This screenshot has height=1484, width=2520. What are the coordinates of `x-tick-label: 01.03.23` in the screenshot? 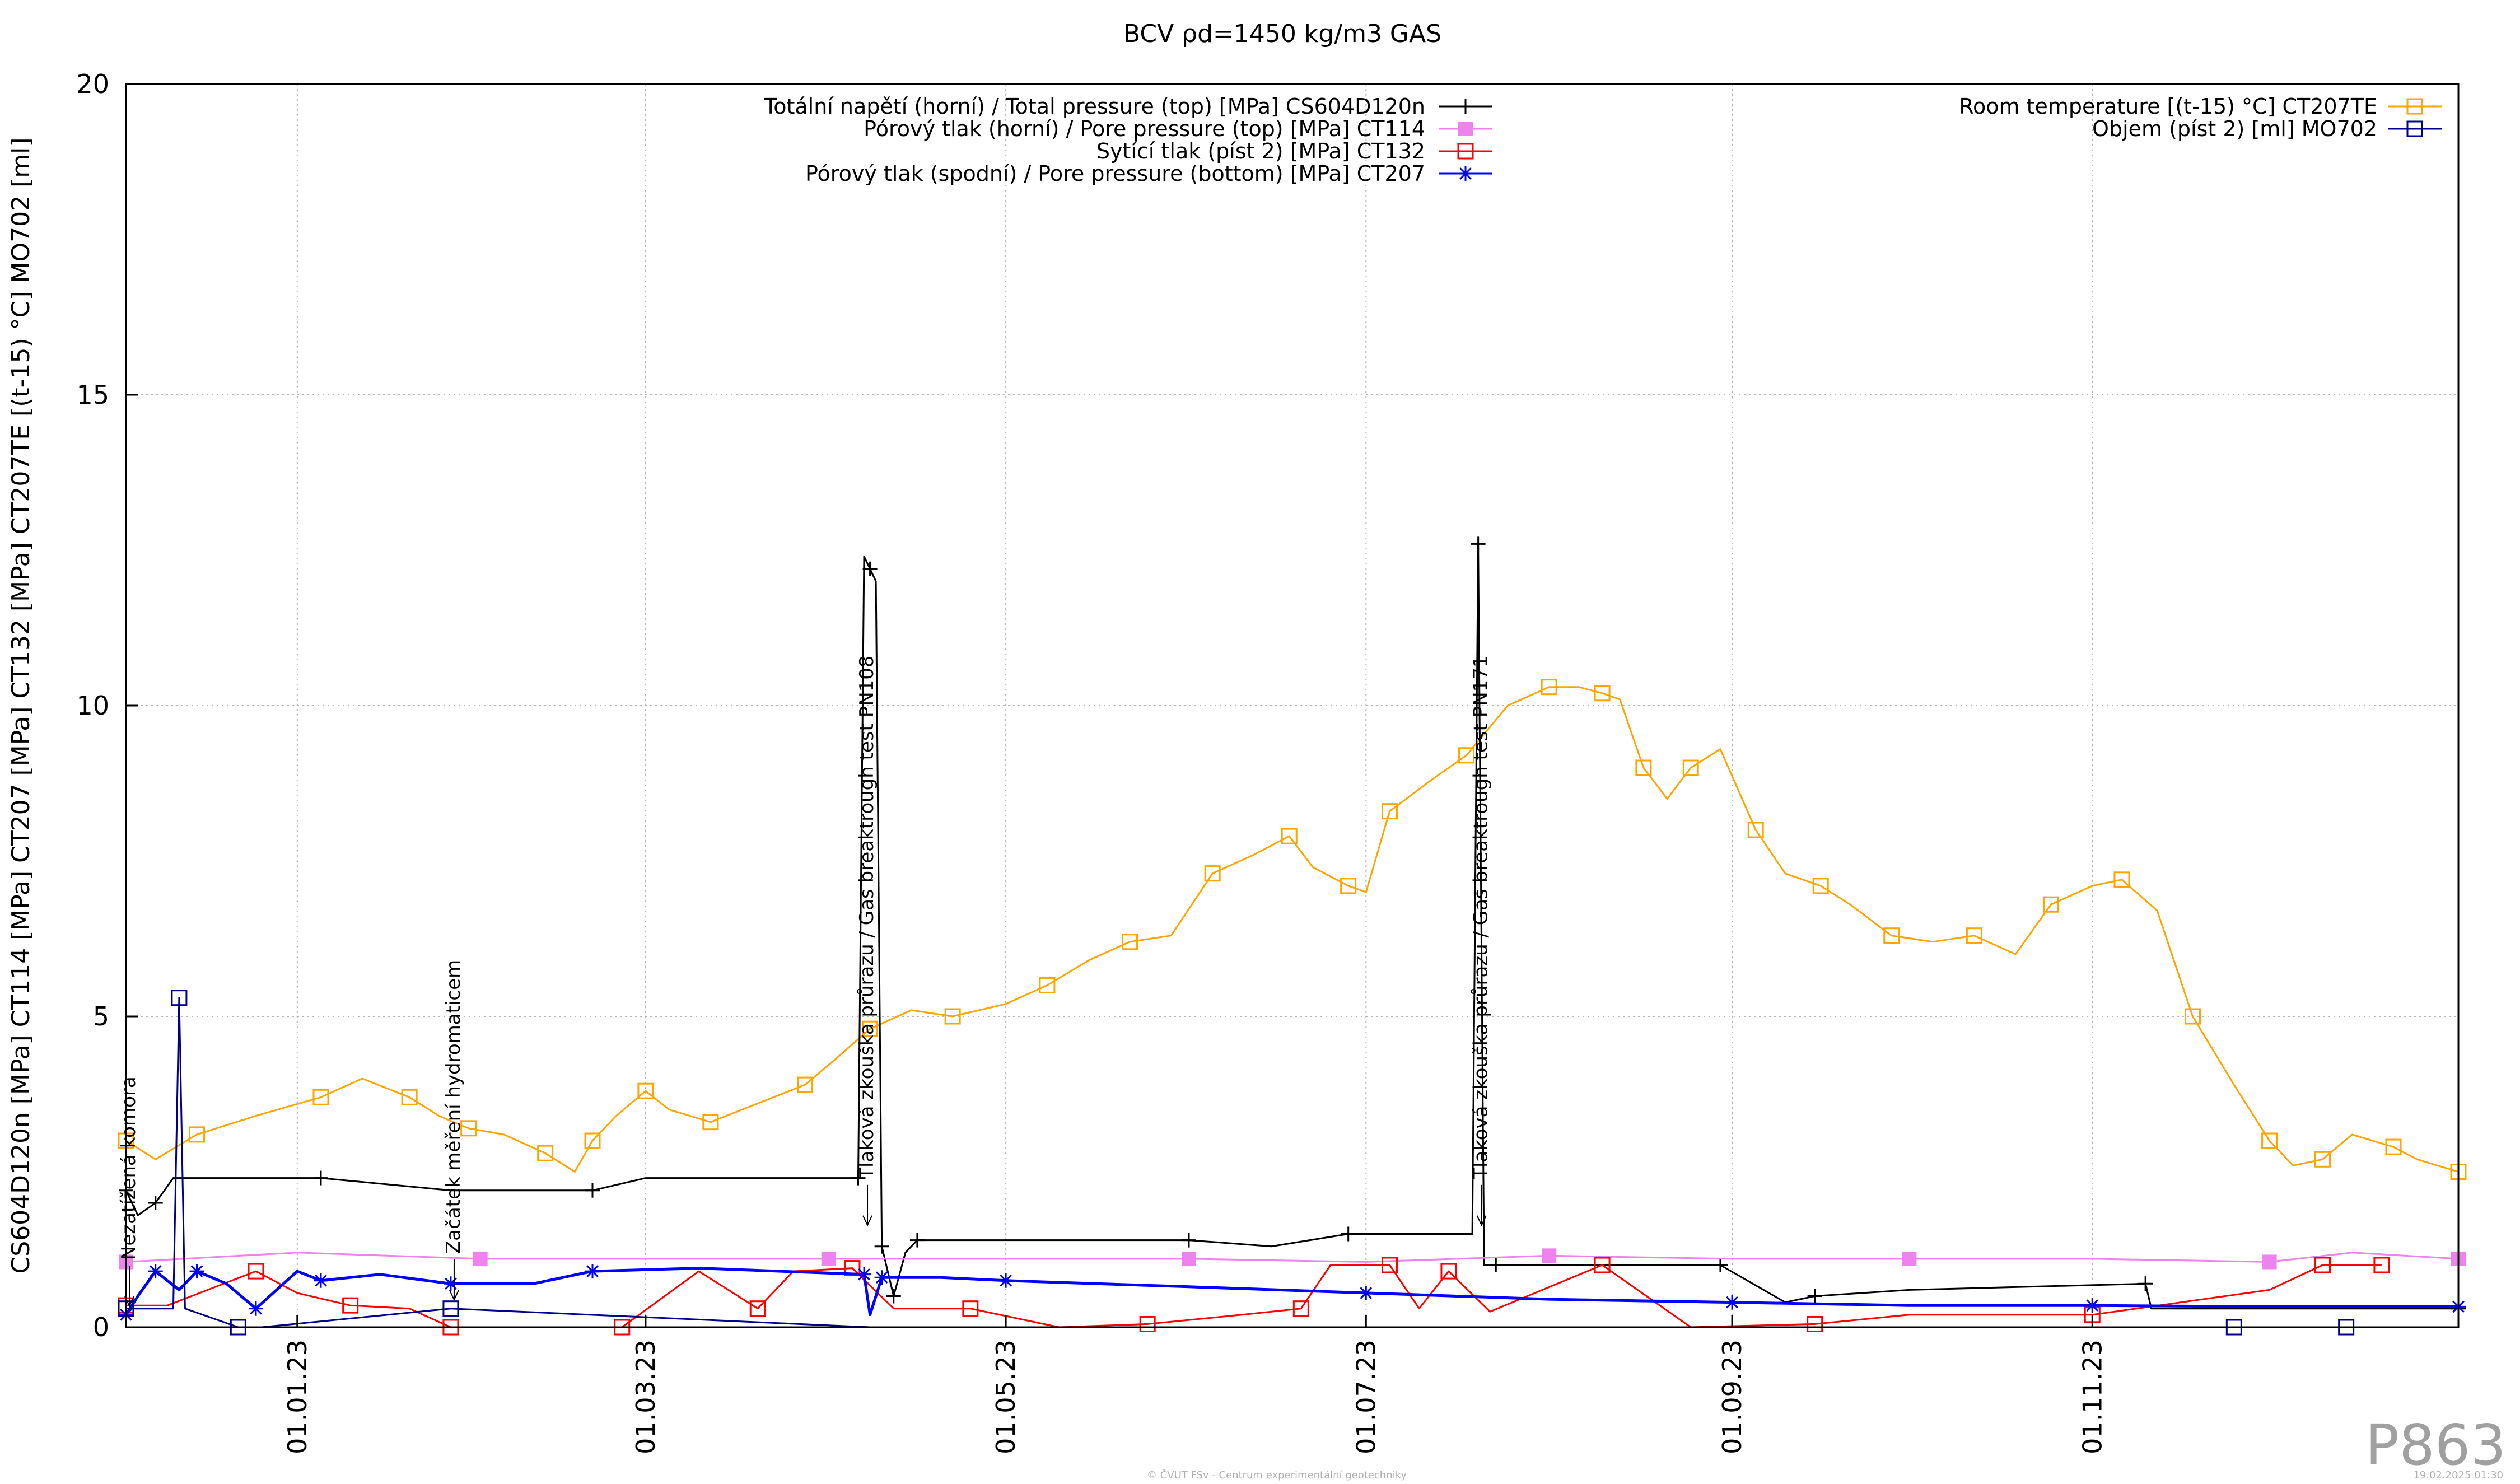 It's located at (646, 1397).